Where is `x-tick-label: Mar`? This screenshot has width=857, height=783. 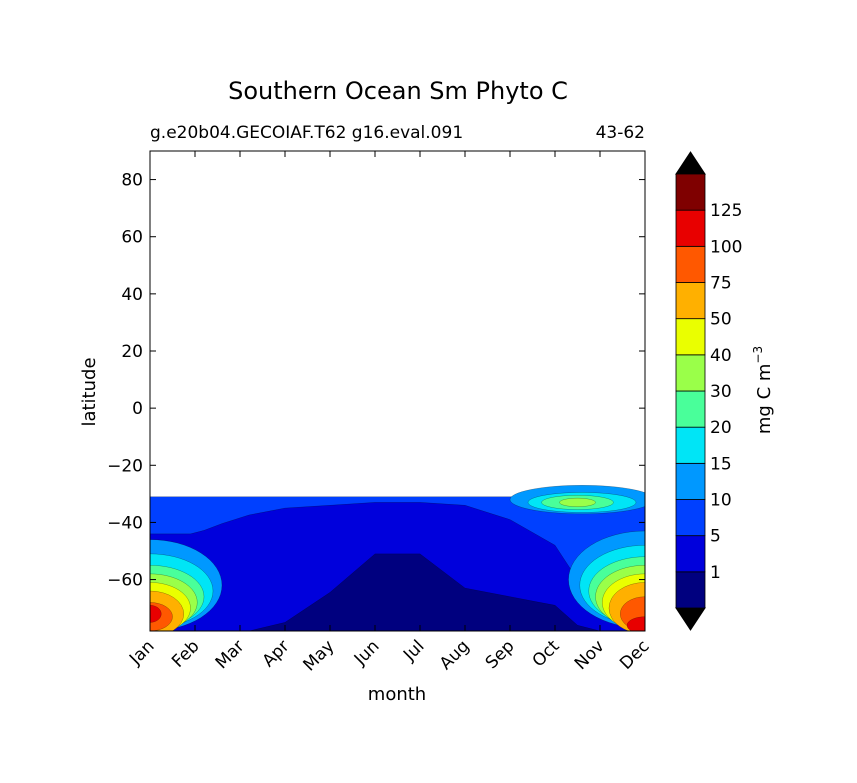 x-tick-label: Mar is located at coordinates (230, 654).